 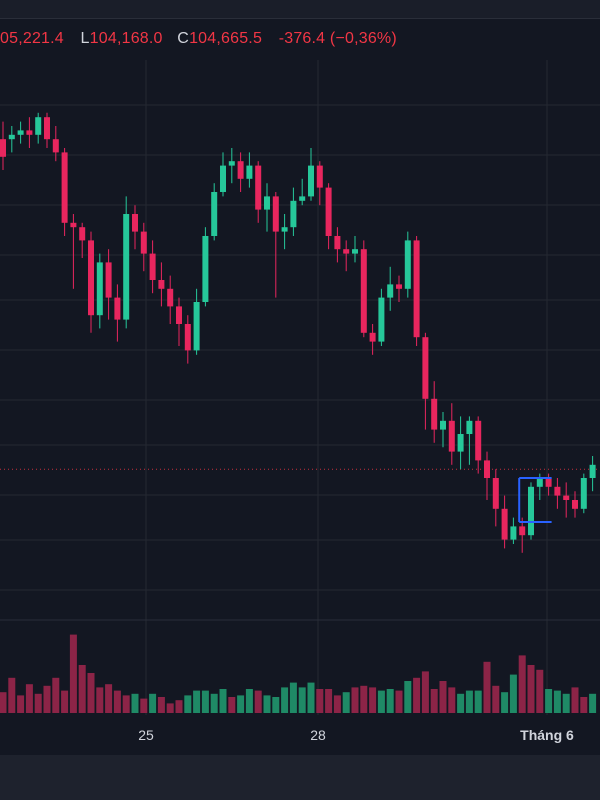 I want to click on volume-bars, so click(x=298, y=673).